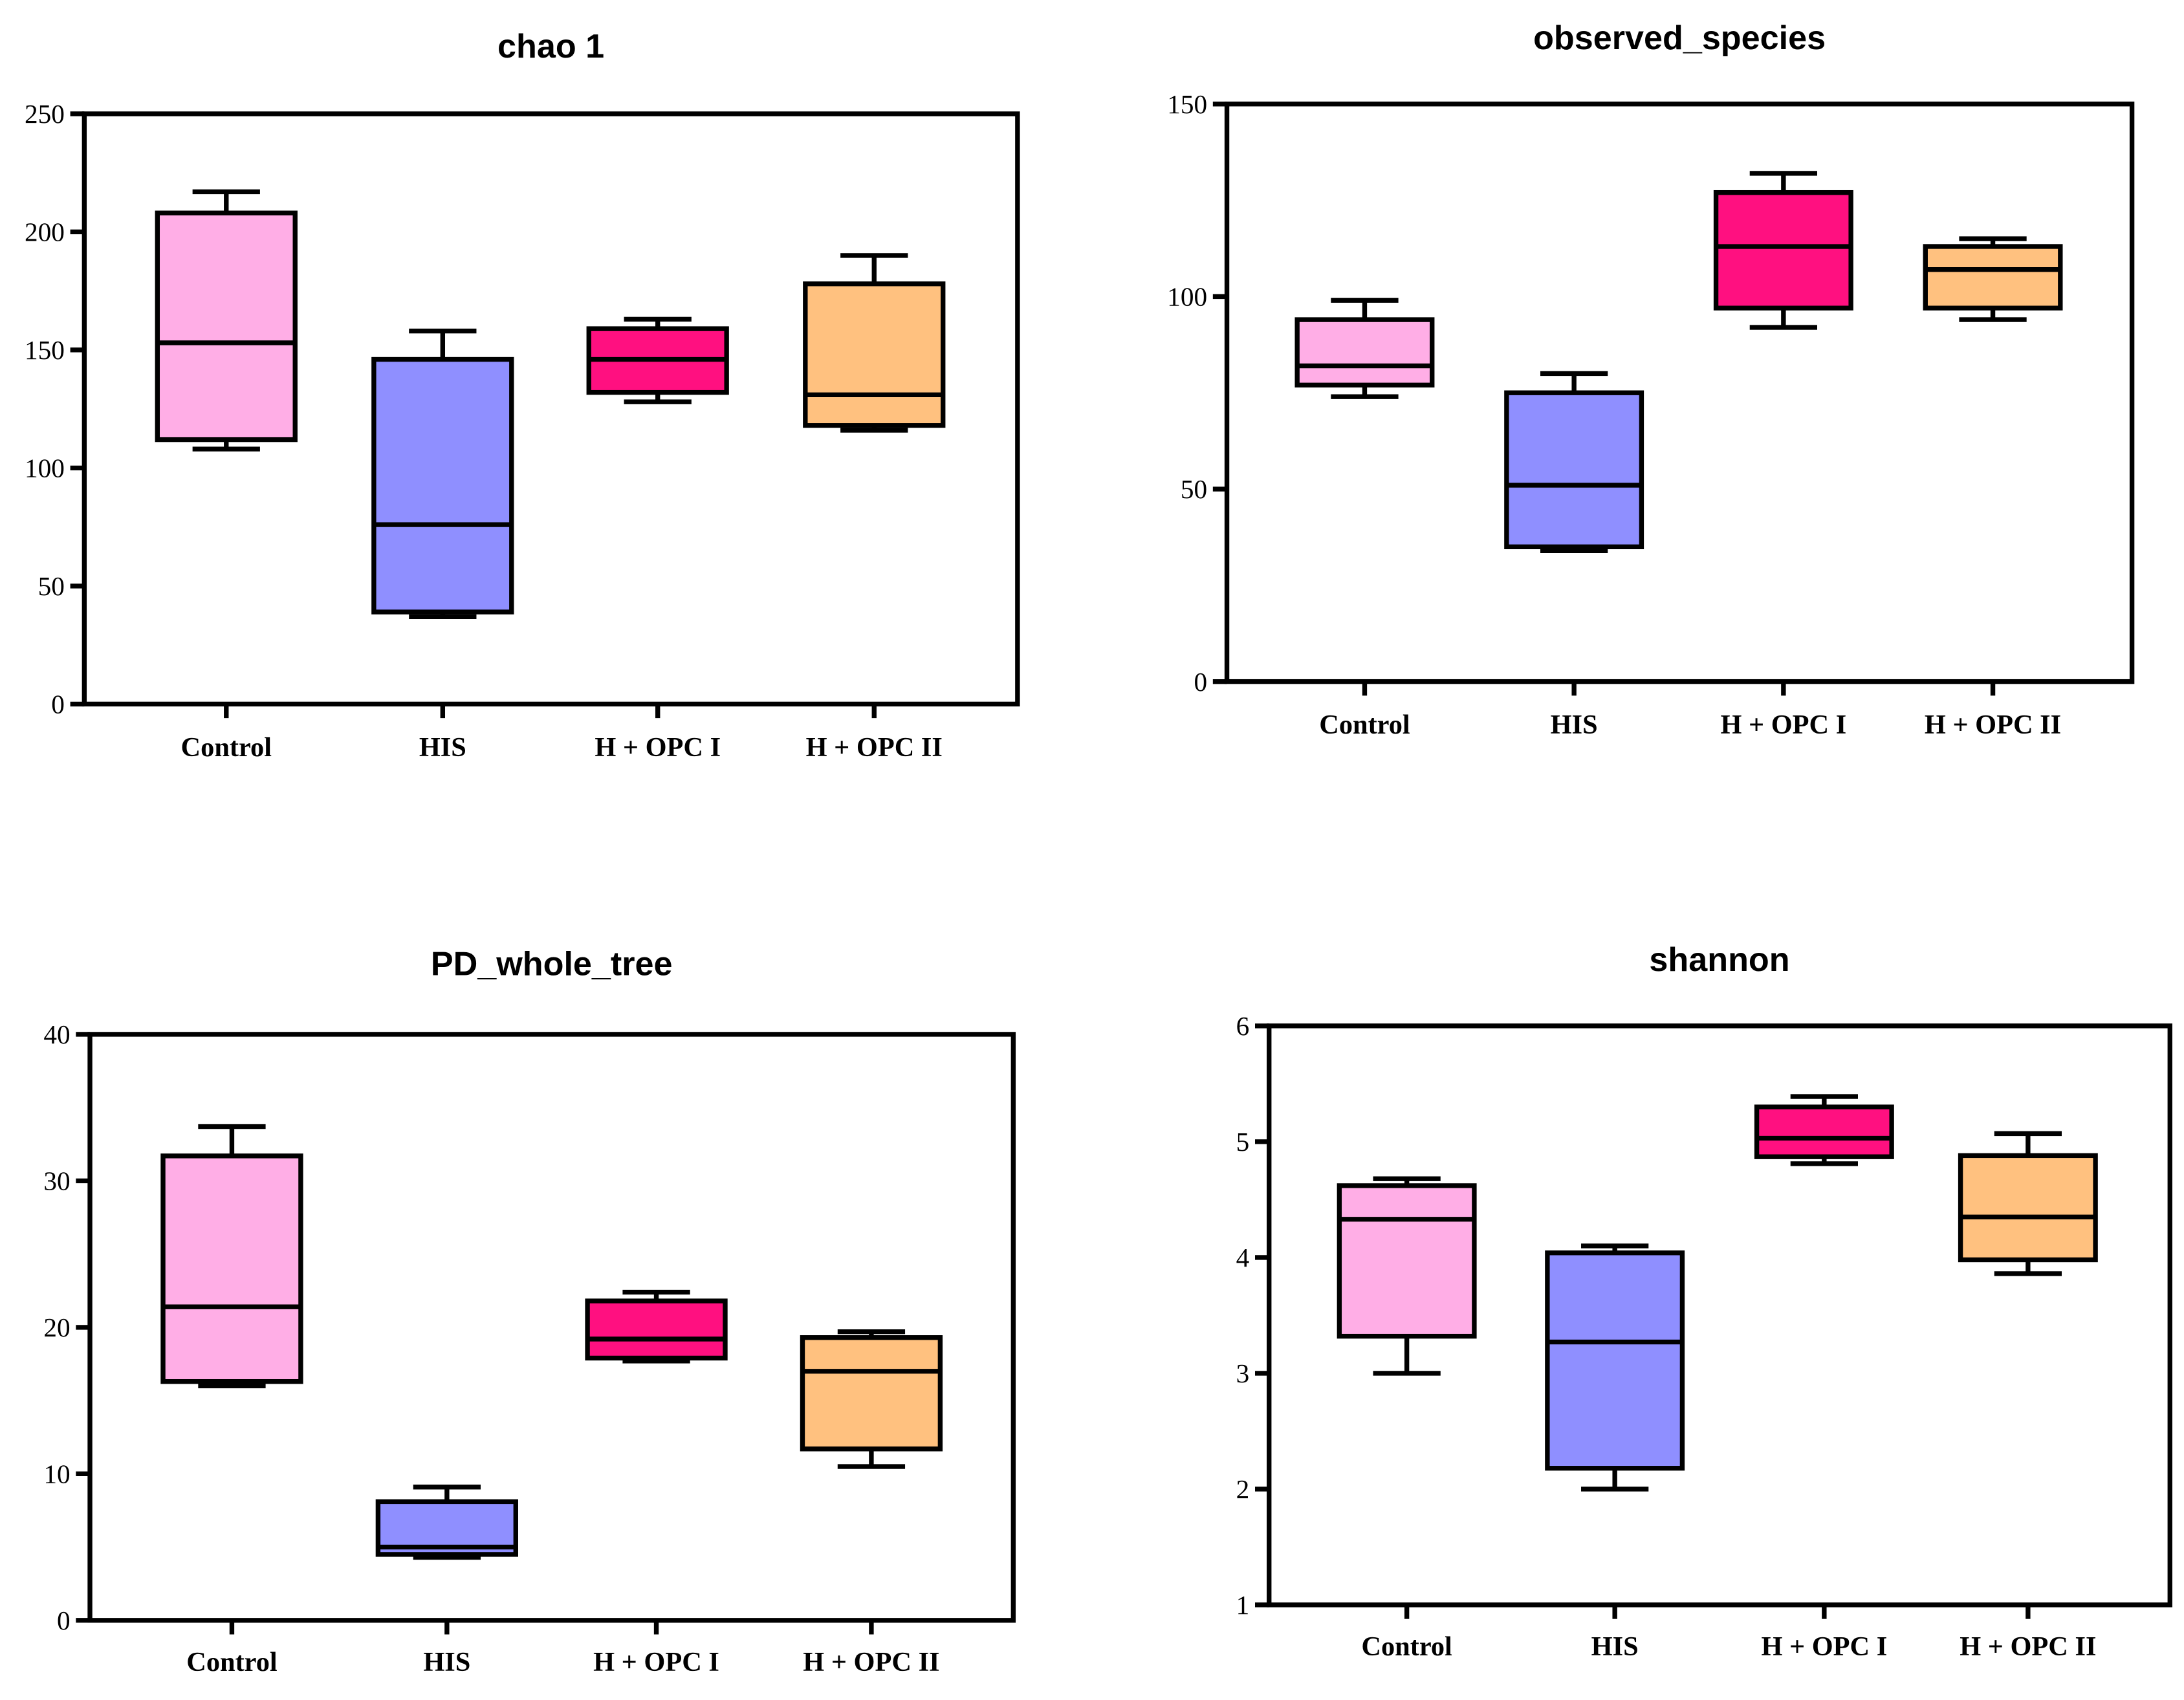  I want to click on y-tick-label: 200, so click(45, 232).